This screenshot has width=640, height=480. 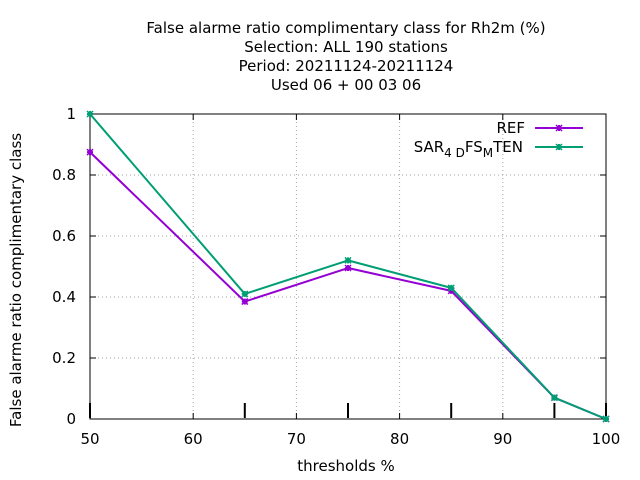 I want to click on legend-label-ref: REF, so click(x=510, y=128).